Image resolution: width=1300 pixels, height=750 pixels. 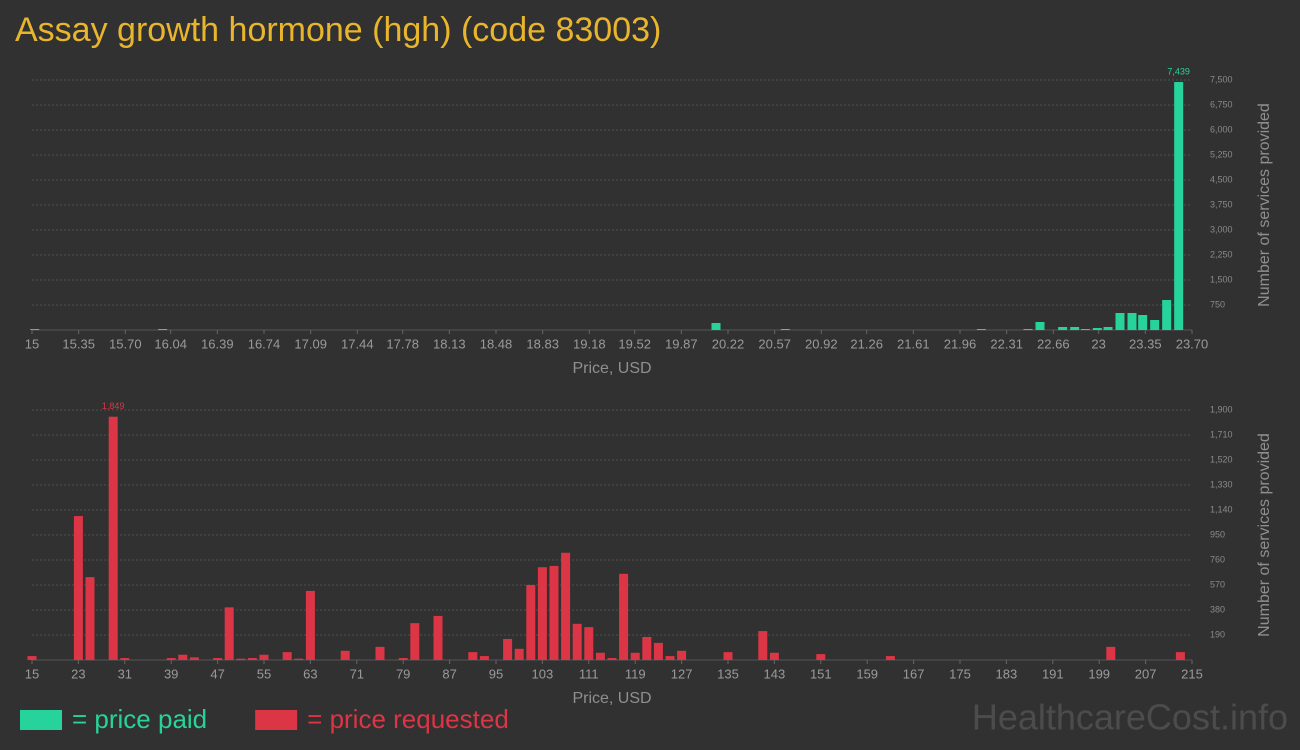 I want to click on x-tick-label: 135, so click(x=728, y=673).